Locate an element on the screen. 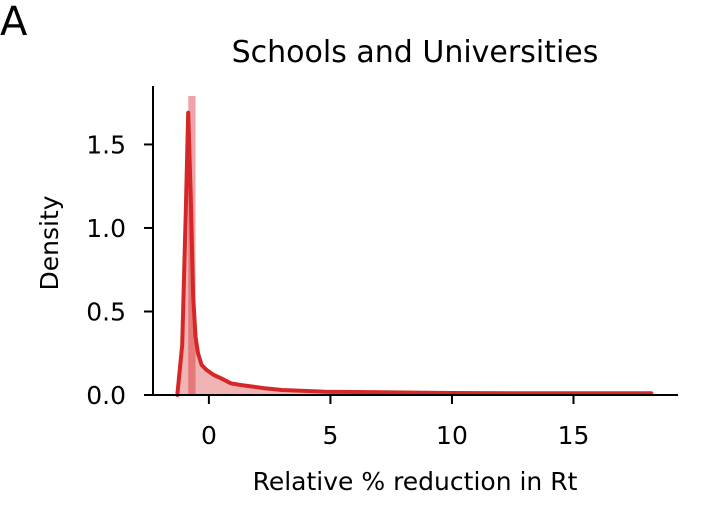 The image size is (708, 531). y-tick-label: 0.5 is located at coordinates (106, 311).